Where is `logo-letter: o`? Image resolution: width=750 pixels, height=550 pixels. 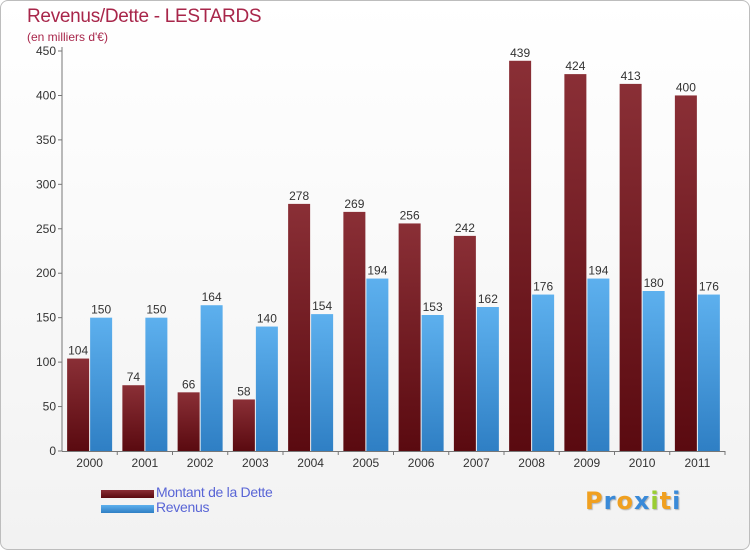
logo-letter: o is located at coordinates (625, 501).